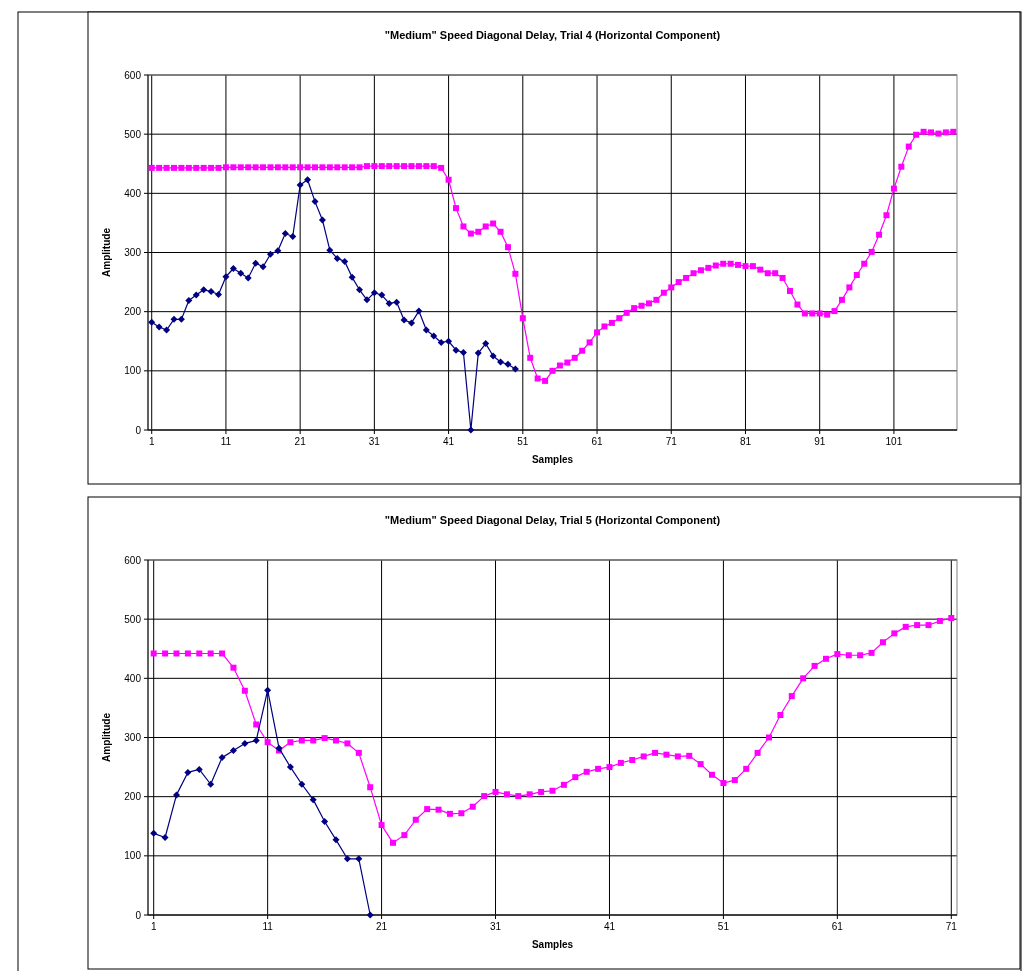  I want to click on x-tick-label: 81, so click(745, 441).